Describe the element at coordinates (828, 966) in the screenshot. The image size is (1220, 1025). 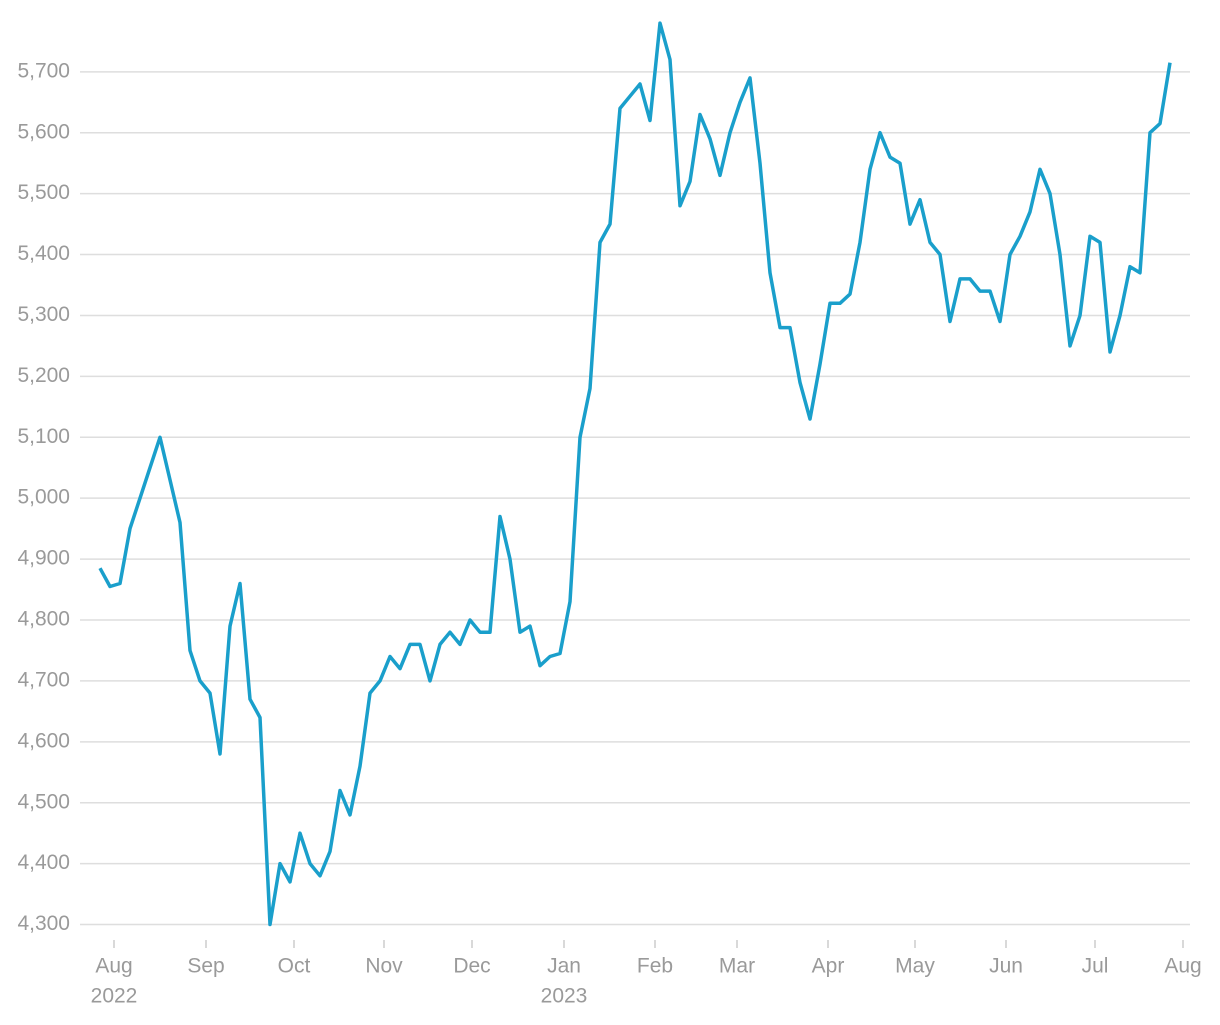
I see `x-tick-label: Apr` at that location.